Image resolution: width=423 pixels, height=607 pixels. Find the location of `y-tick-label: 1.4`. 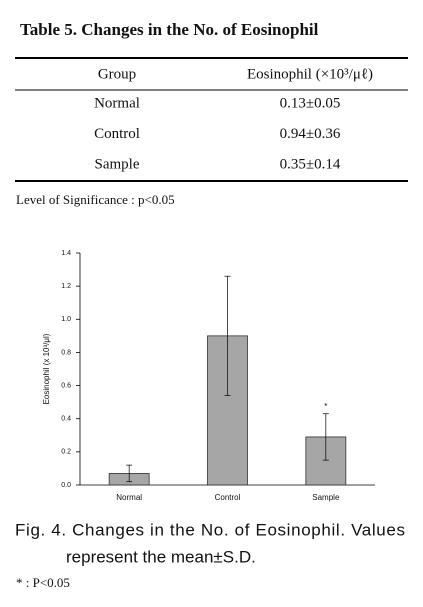

y-tick-label: 1.4 is located at coordinates (66, 253).